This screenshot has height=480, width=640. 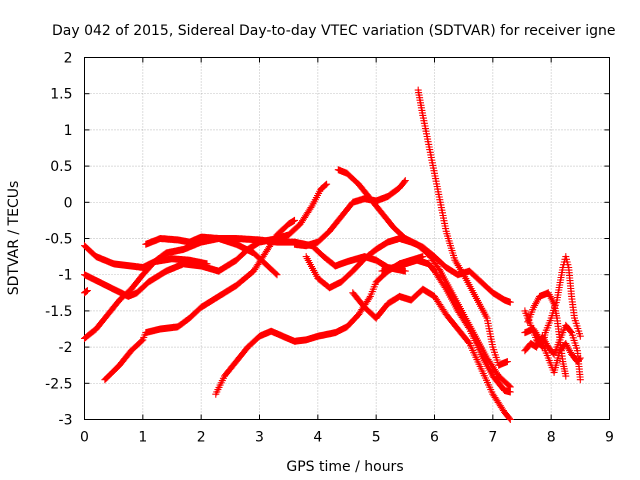 What do you see at coordinates (61, 95) in the screenshot?
I see `y-tick-label: 1.5` at bounding box center [61, 95].